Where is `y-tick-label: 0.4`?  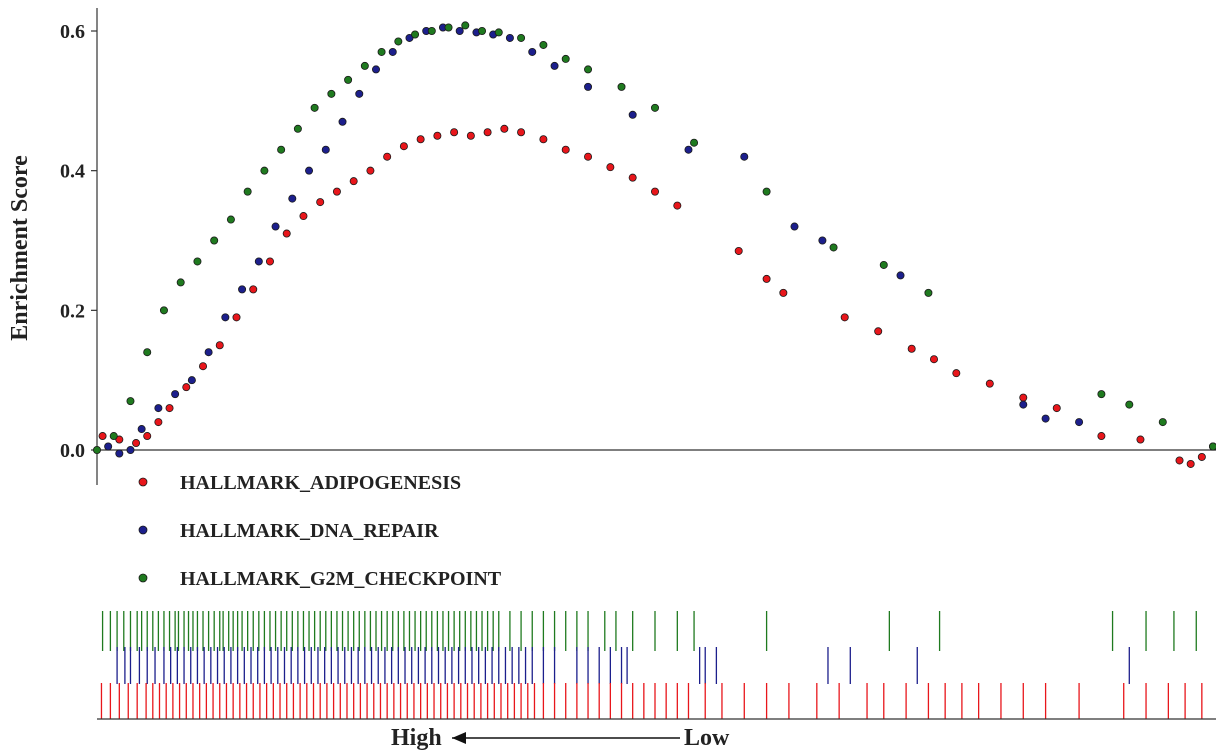 y-tick-label: 0.4 is located at coordinates (72, 172).